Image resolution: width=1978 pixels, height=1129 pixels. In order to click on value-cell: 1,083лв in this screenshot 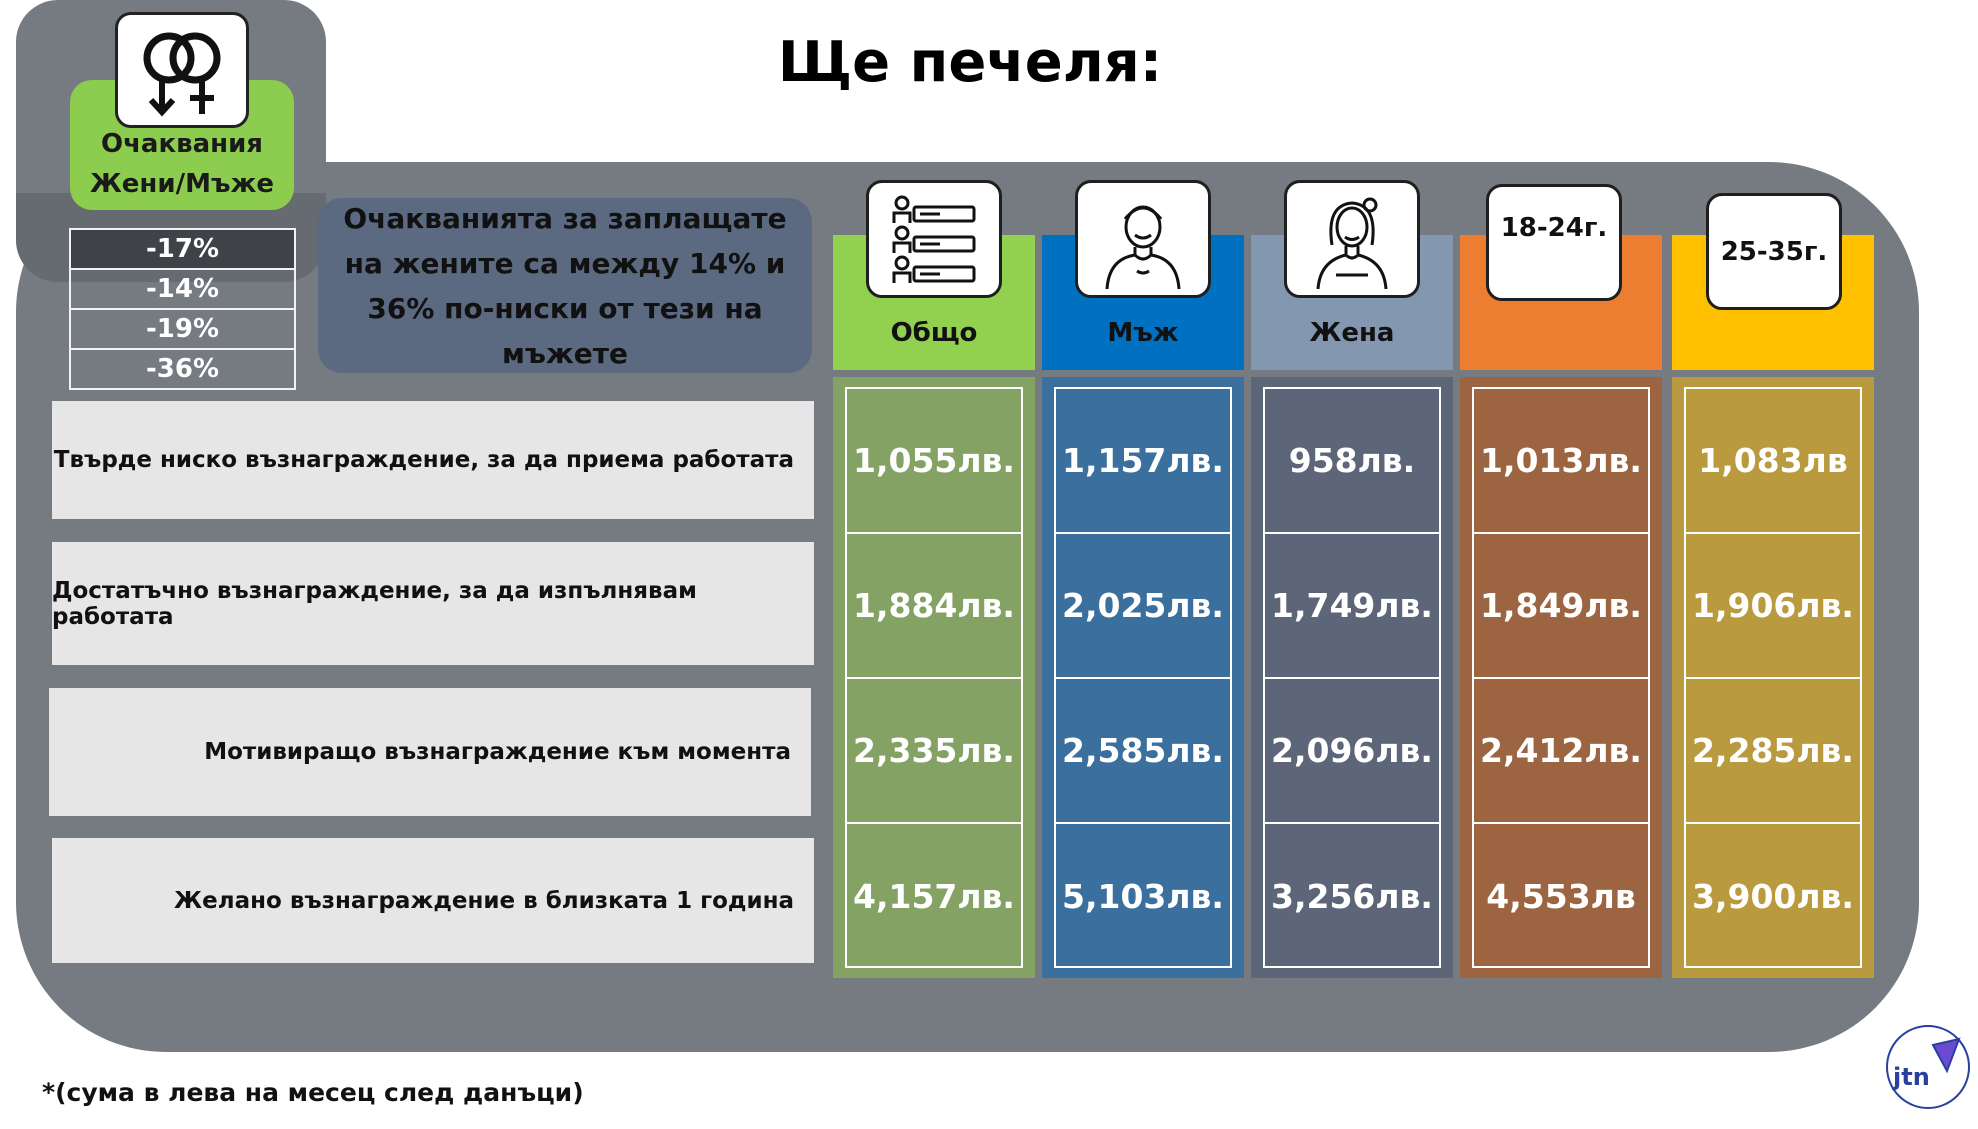, I will do `click(1773, 461)`.